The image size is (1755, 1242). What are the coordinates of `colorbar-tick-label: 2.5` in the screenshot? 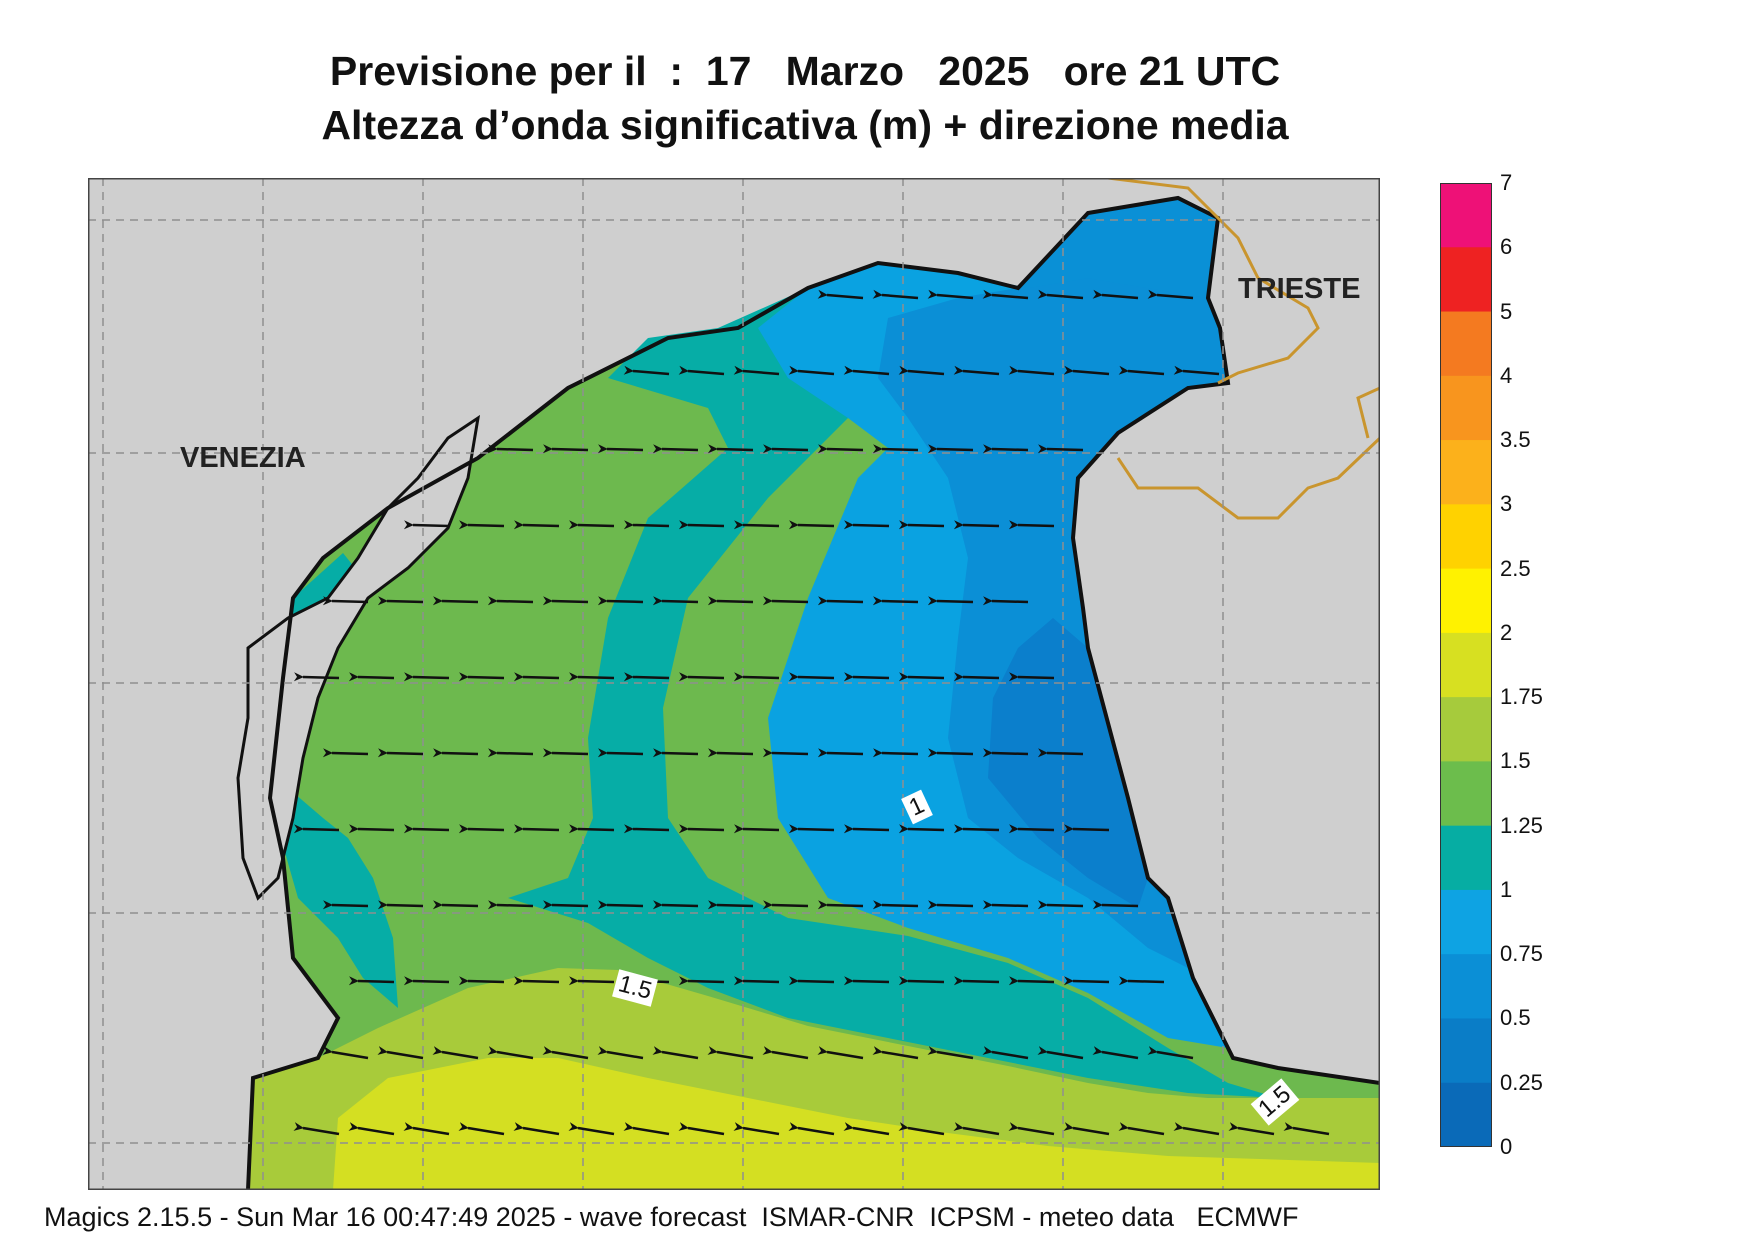 It's located at (1515, 568).